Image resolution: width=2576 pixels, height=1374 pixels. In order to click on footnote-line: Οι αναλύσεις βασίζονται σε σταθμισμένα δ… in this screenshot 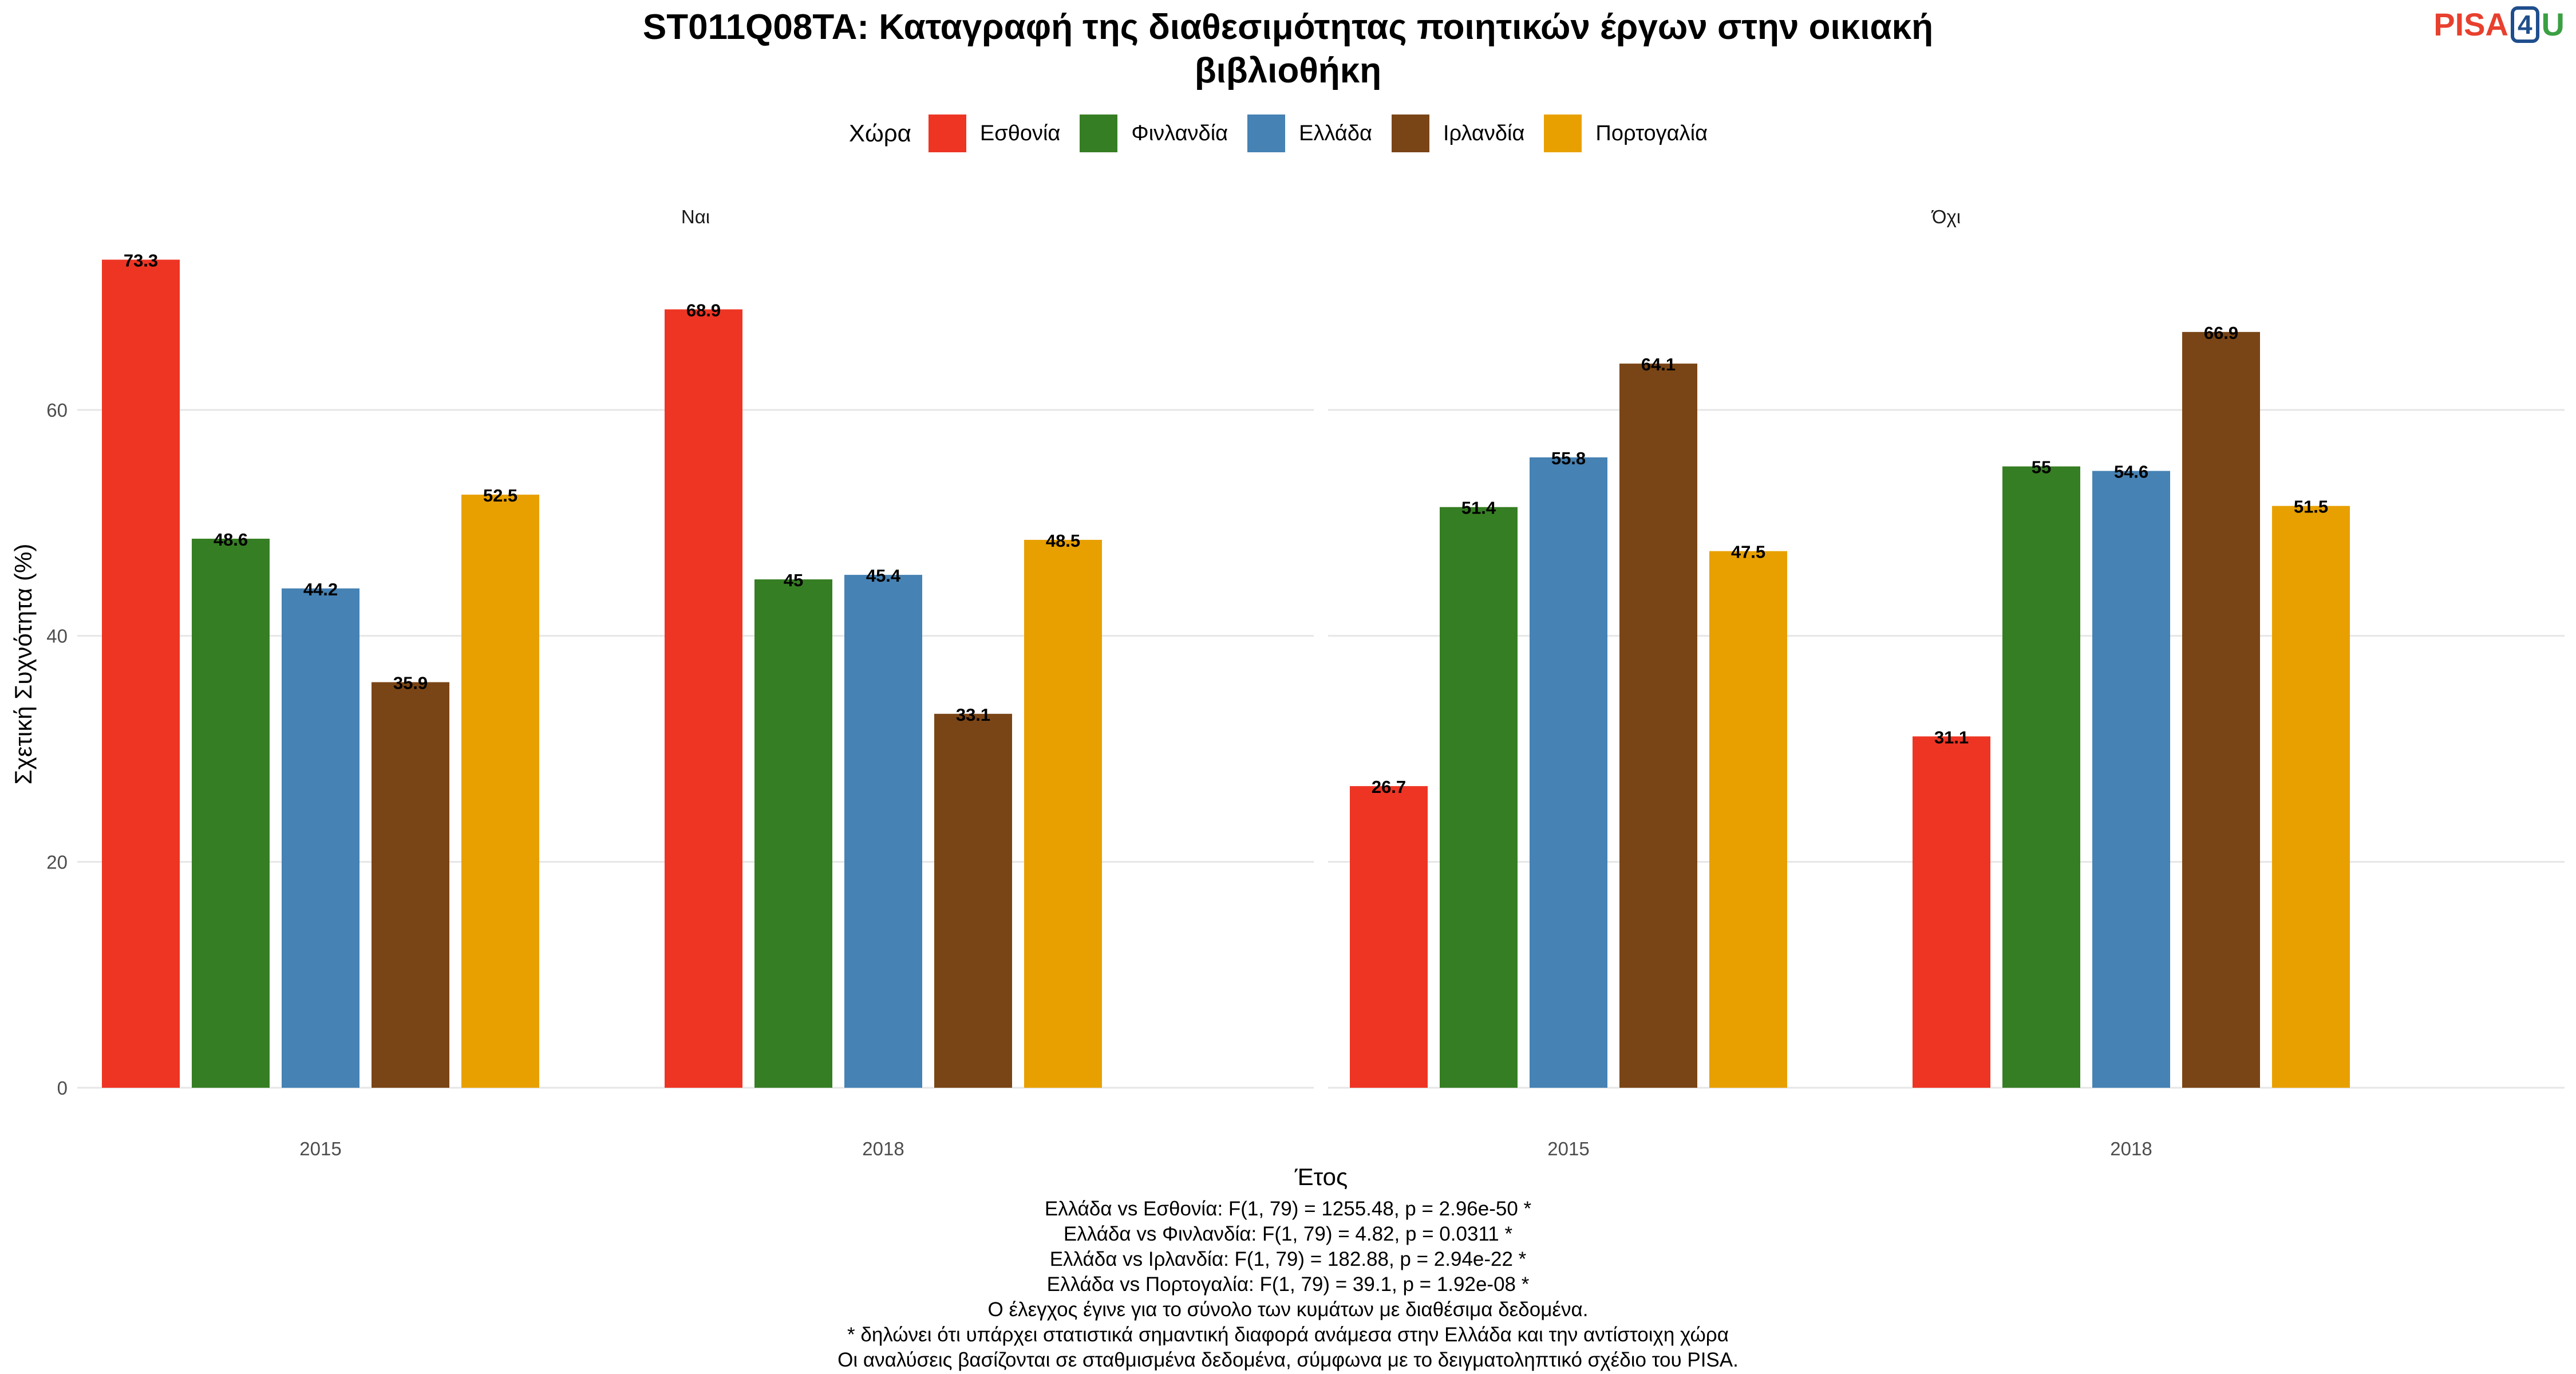, I will do `click(1288, 1360)`.